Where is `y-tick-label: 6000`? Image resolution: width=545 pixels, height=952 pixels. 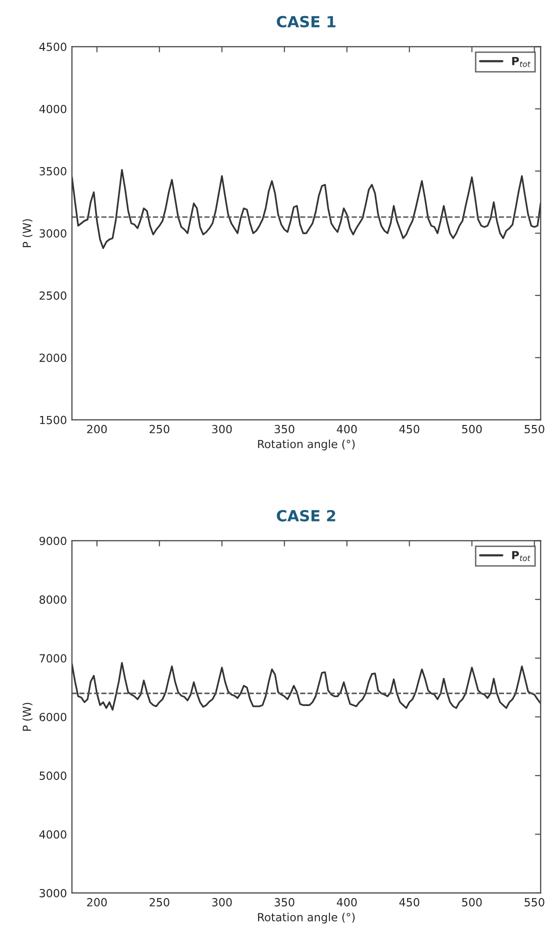
y-tick-label: 6000 is located at coordinates (53, 717).